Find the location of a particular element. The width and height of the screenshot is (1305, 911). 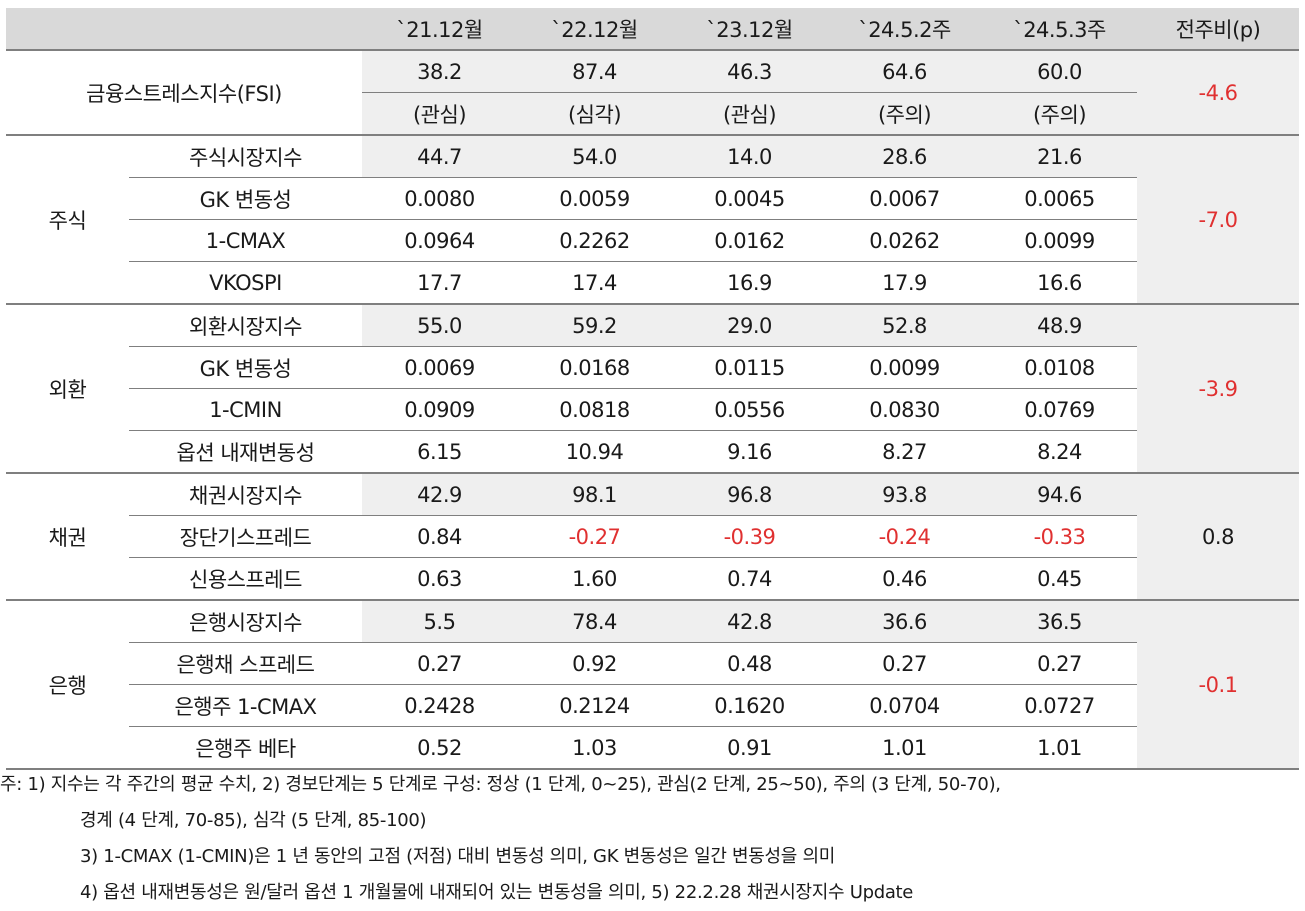

cell: 0.0045 is located at coordinates (749, 198).